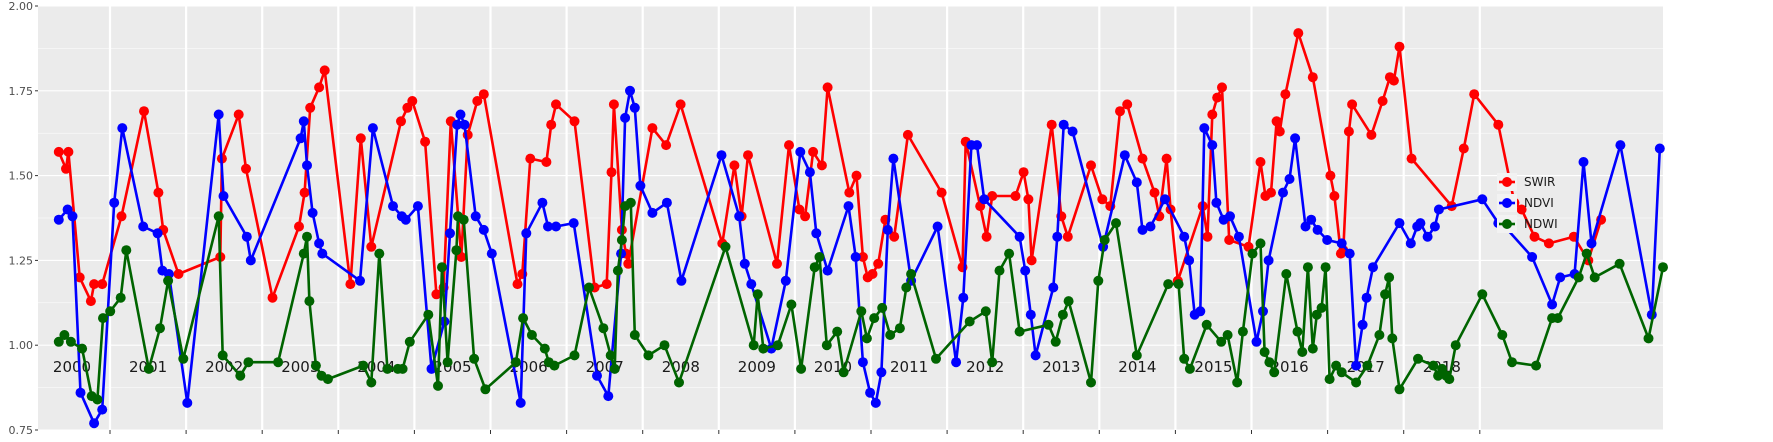 Image resolution: width=1773 pixels, height=442 pixels. I want to click on legend-label-swir: SWIR, so click(1539, 182).